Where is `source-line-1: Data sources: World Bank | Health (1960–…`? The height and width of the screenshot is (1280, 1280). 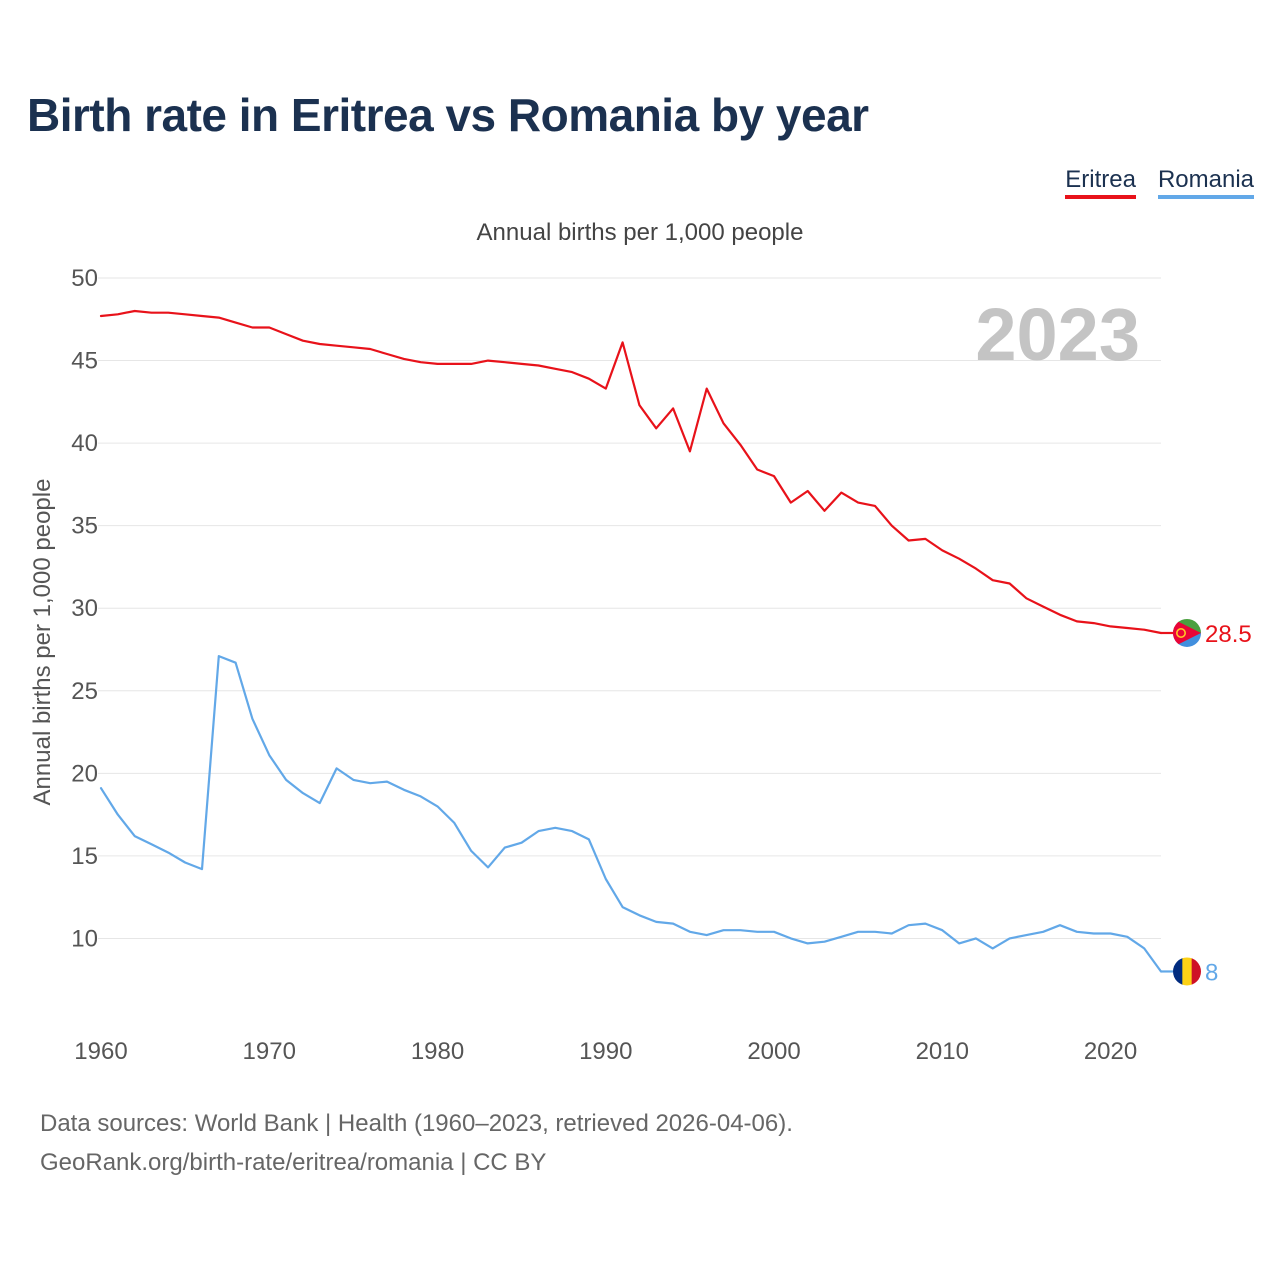
source-line-1: Data sources: World Bank | Health (1960–… is located at coordinates (416, 1123).